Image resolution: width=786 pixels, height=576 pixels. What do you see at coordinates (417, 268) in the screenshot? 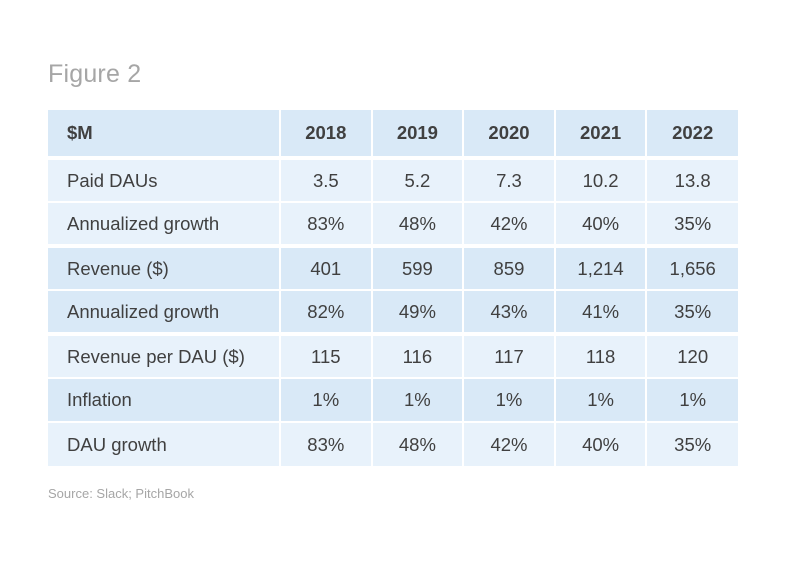
I see `table-cell: 599` at bounding box center [417, 268].